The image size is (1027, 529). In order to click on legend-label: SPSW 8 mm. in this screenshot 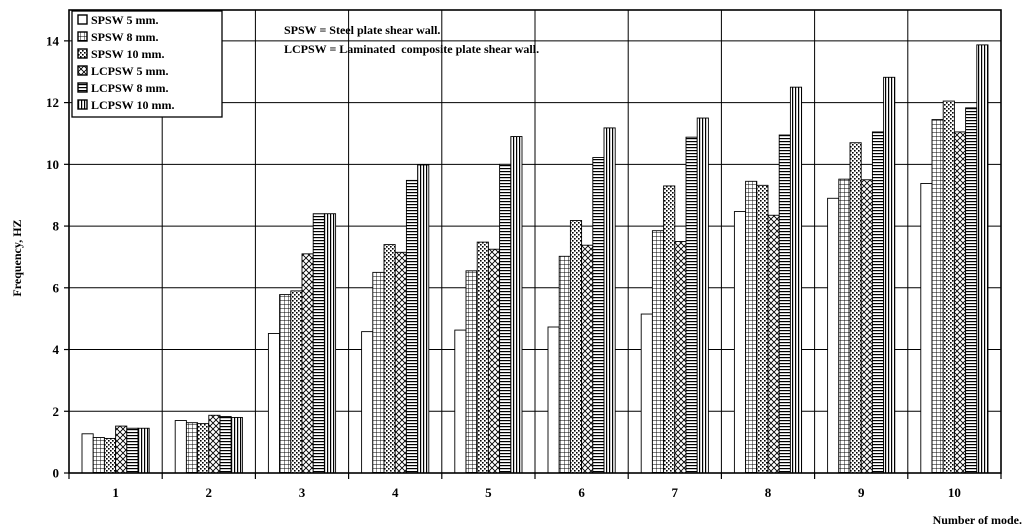, I will do `click(124, 37)`.